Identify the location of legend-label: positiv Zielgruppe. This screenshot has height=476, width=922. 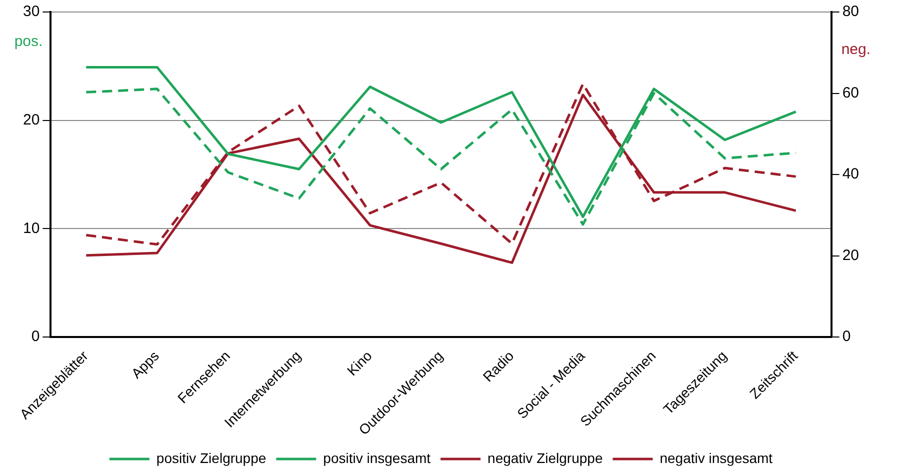
(211, 458).